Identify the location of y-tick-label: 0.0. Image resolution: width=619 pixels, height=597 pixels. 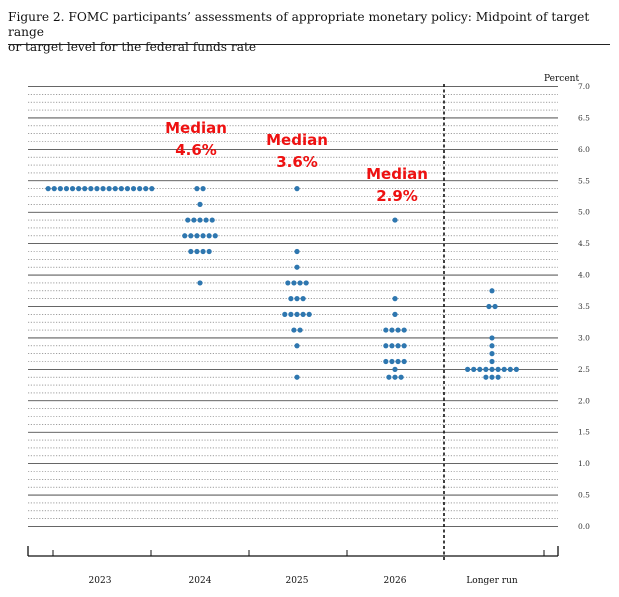
(584, 526).